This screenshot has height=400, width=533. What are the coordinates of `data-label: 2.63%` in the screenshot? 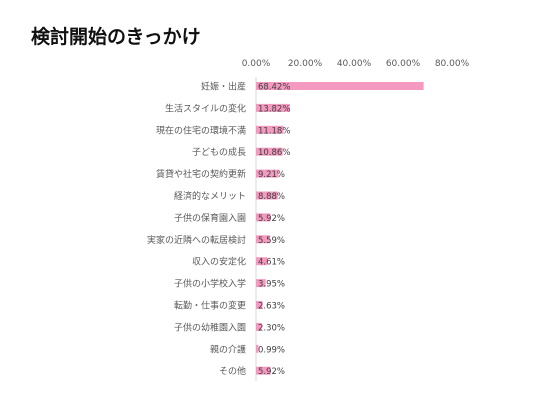 It's located at (271, 307).